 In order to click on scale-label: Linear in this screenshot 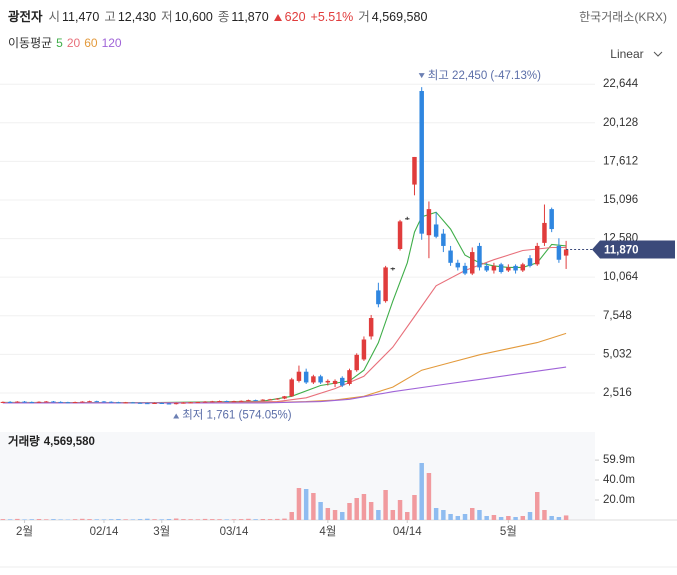, I will do `click(627, 54)`.